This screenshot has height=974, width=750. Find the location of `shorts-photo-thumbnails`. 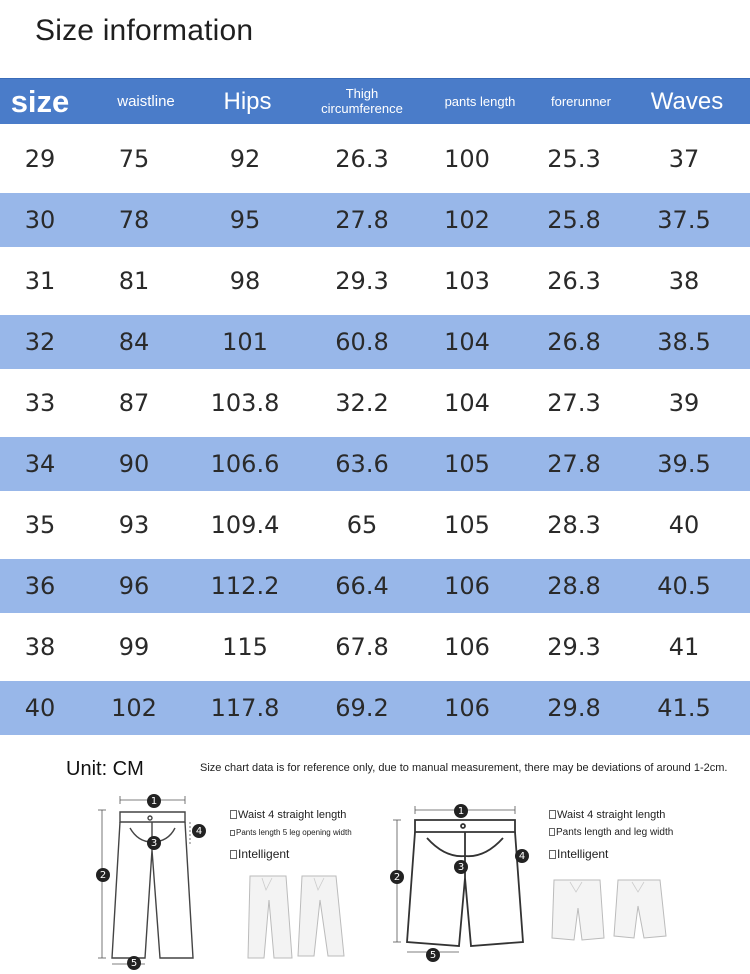

shorts-photo-thumbnails is located at coordinates (608, 910).